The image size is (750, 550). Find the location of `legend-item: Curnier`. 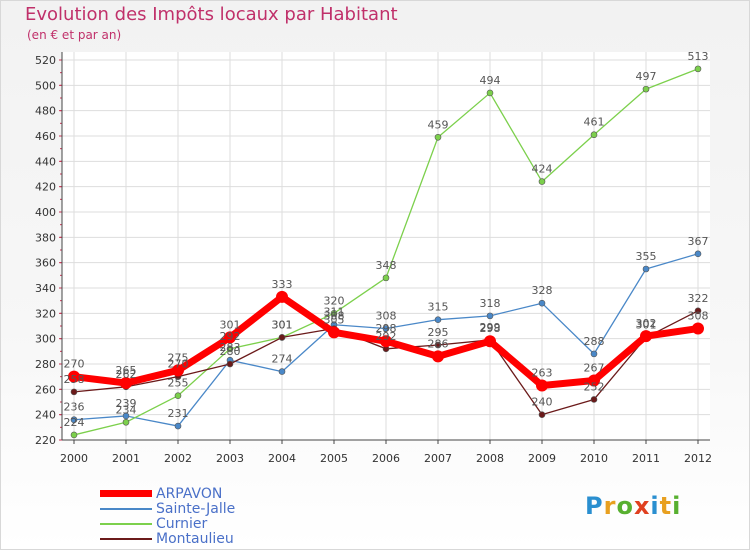

legend-item: Curnier is located at coordinates (167, 523).